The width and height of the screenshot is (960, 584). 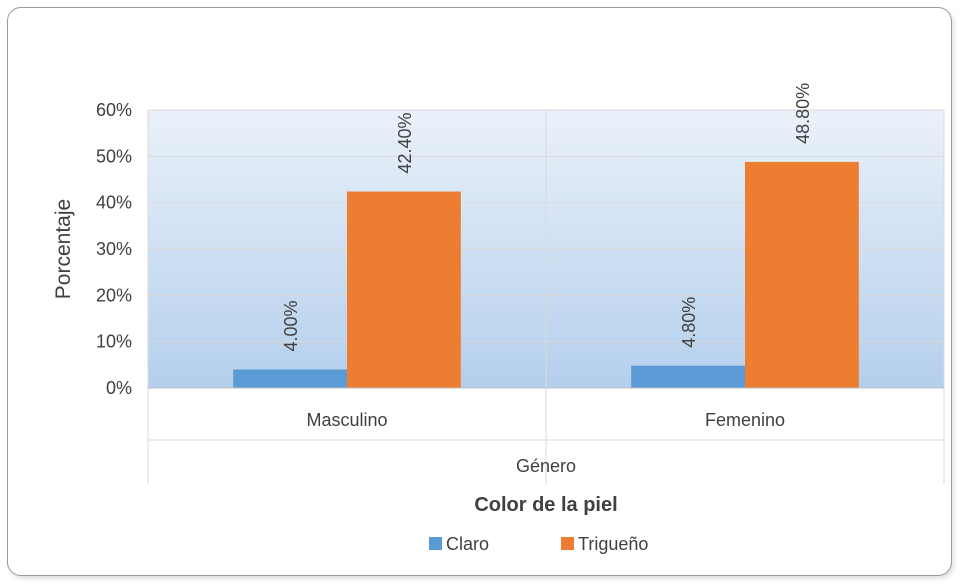 I want to click on y-tick-label: 20%, so click(x=114, y=295).